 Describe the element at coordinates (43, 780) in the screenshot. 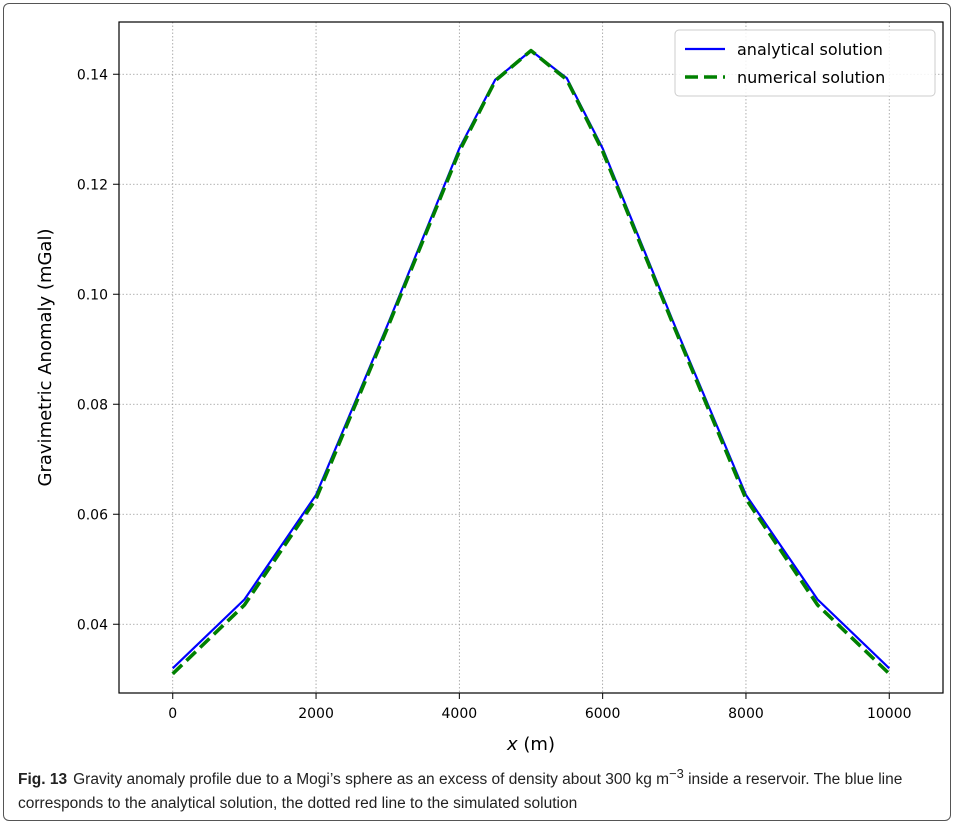

I see `caption-label: Fig. 13` at that location.